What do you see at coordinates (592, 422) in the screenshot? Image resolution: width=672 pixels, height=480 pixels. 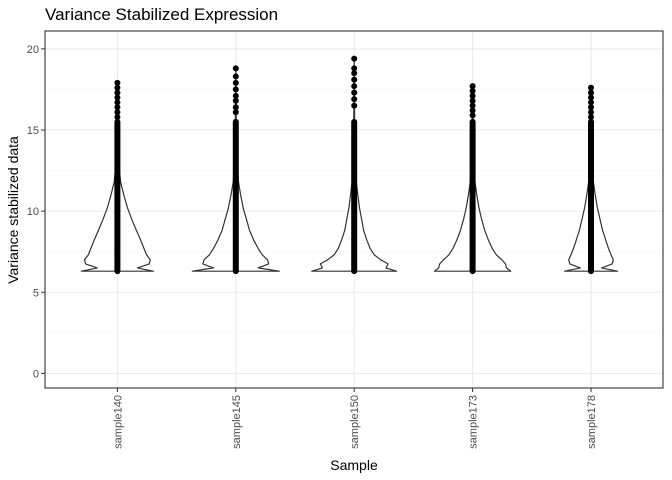 I see `x-tick-label: sample178` at bounding box center [592, 422].